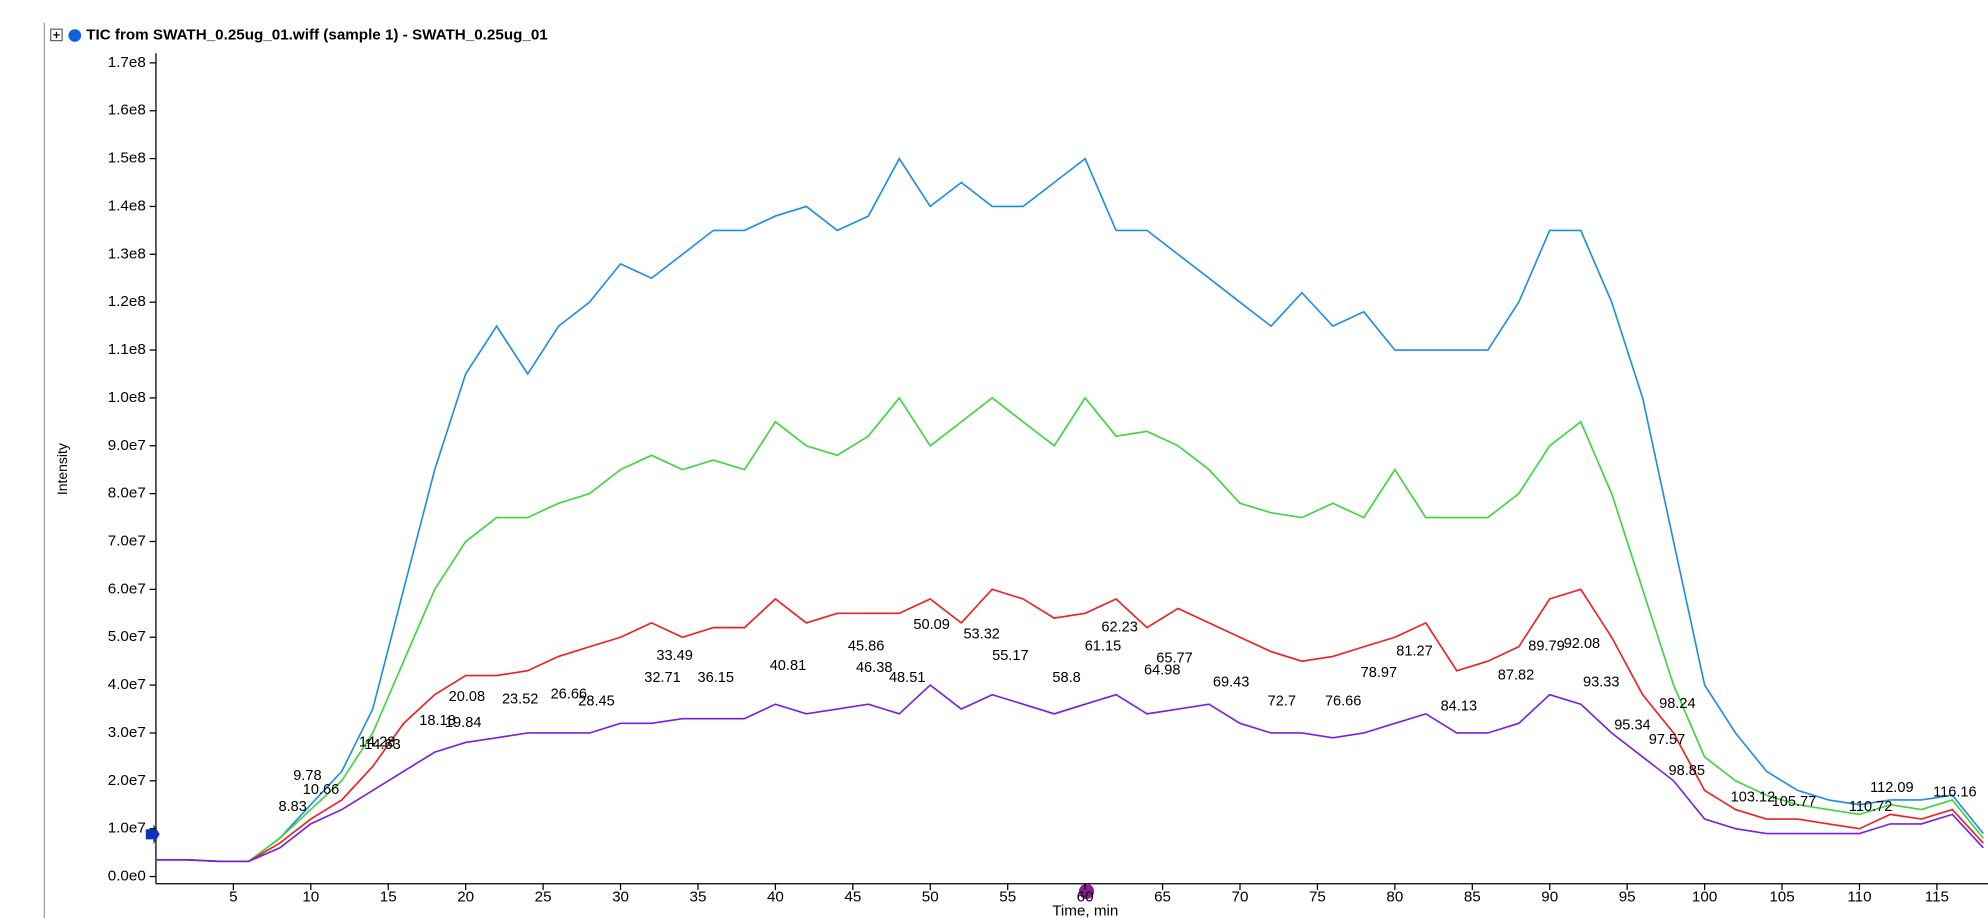  I want to click on peak-label: 58.8, so click(1066, 678).